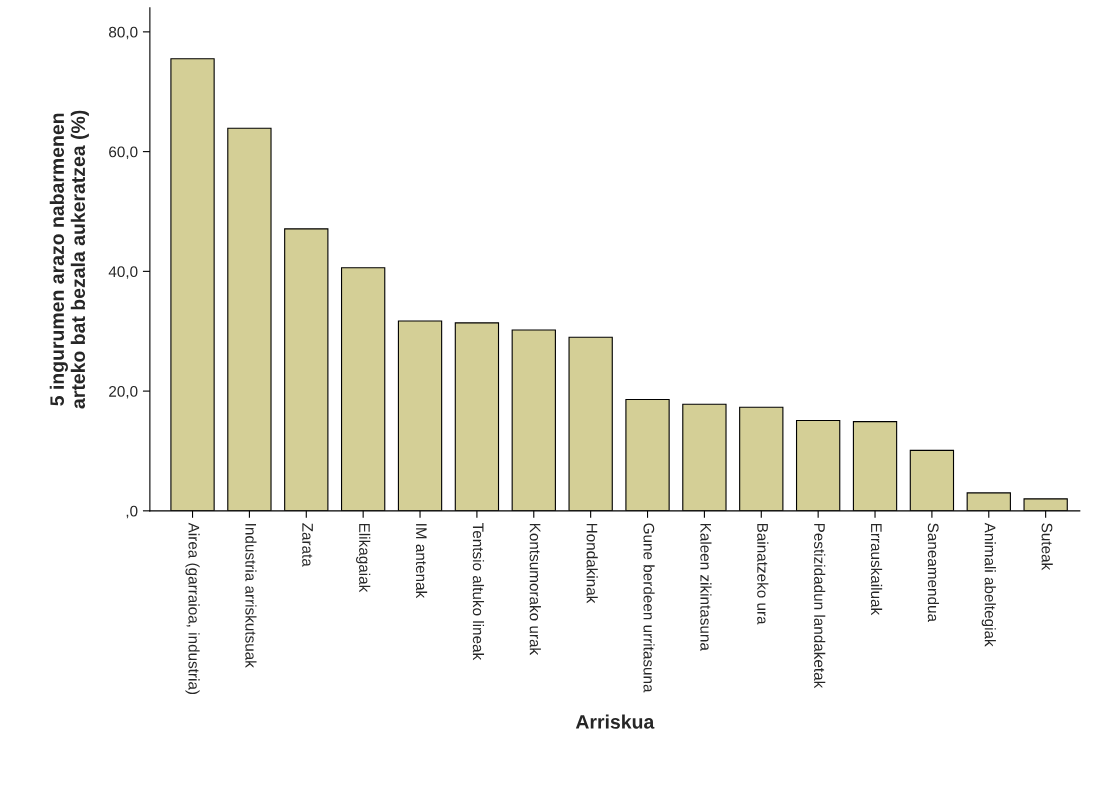 This screenshot has width=1094, height=792. What do you see at coordinates (123, 153) in the screenshot?
I see `y-tick-label: 60,0` at bounding box center [123, 153].